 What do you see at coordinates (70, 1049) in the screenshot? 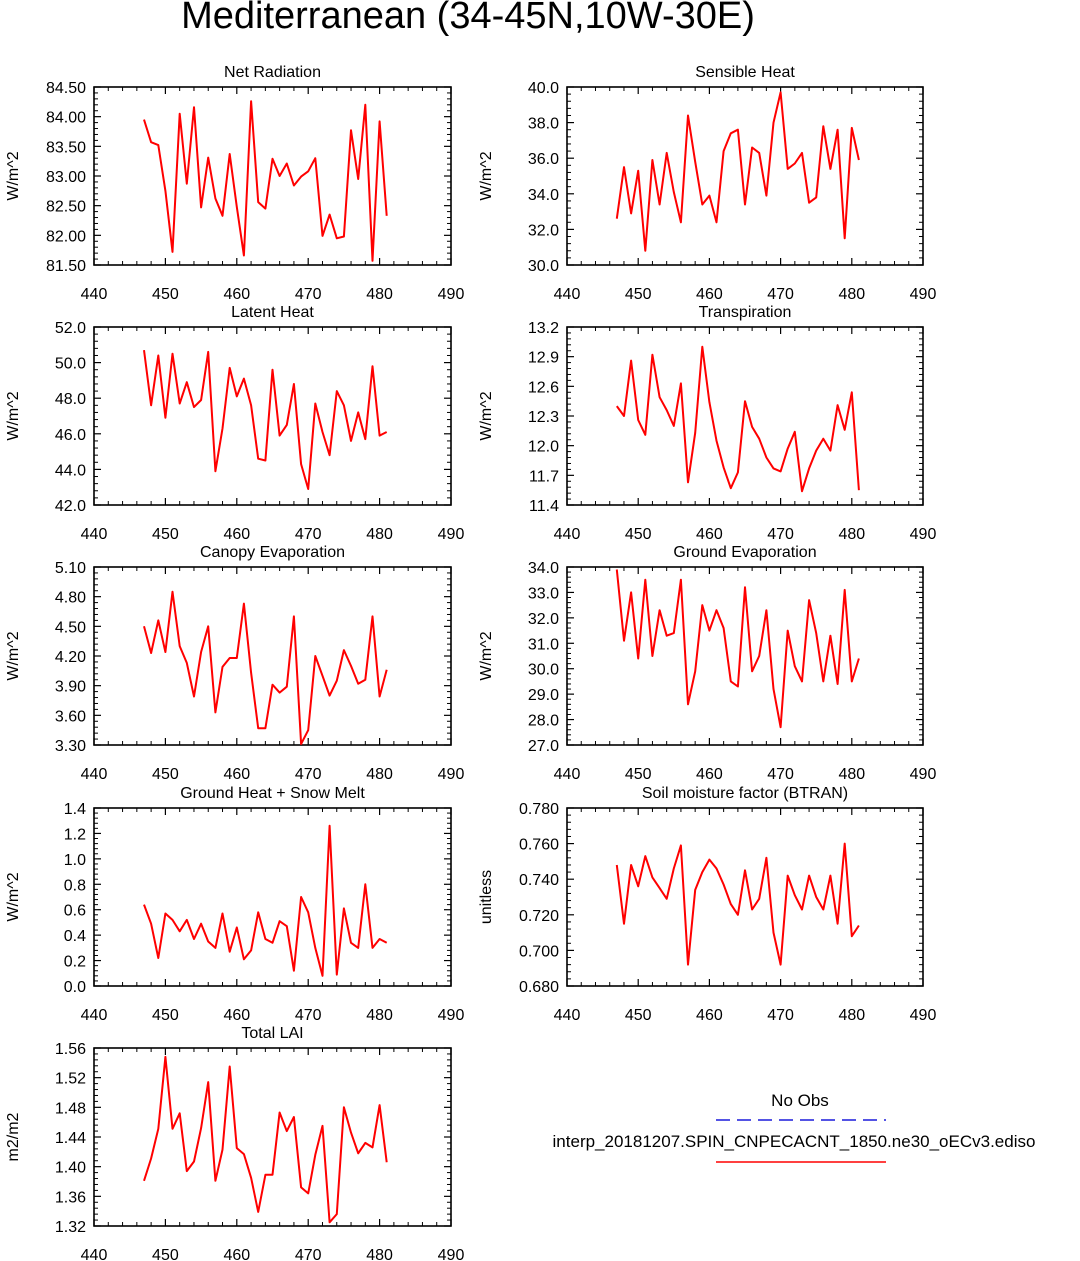
I see `y-tick-label: 1.56` at bounding box center [70, 1049].